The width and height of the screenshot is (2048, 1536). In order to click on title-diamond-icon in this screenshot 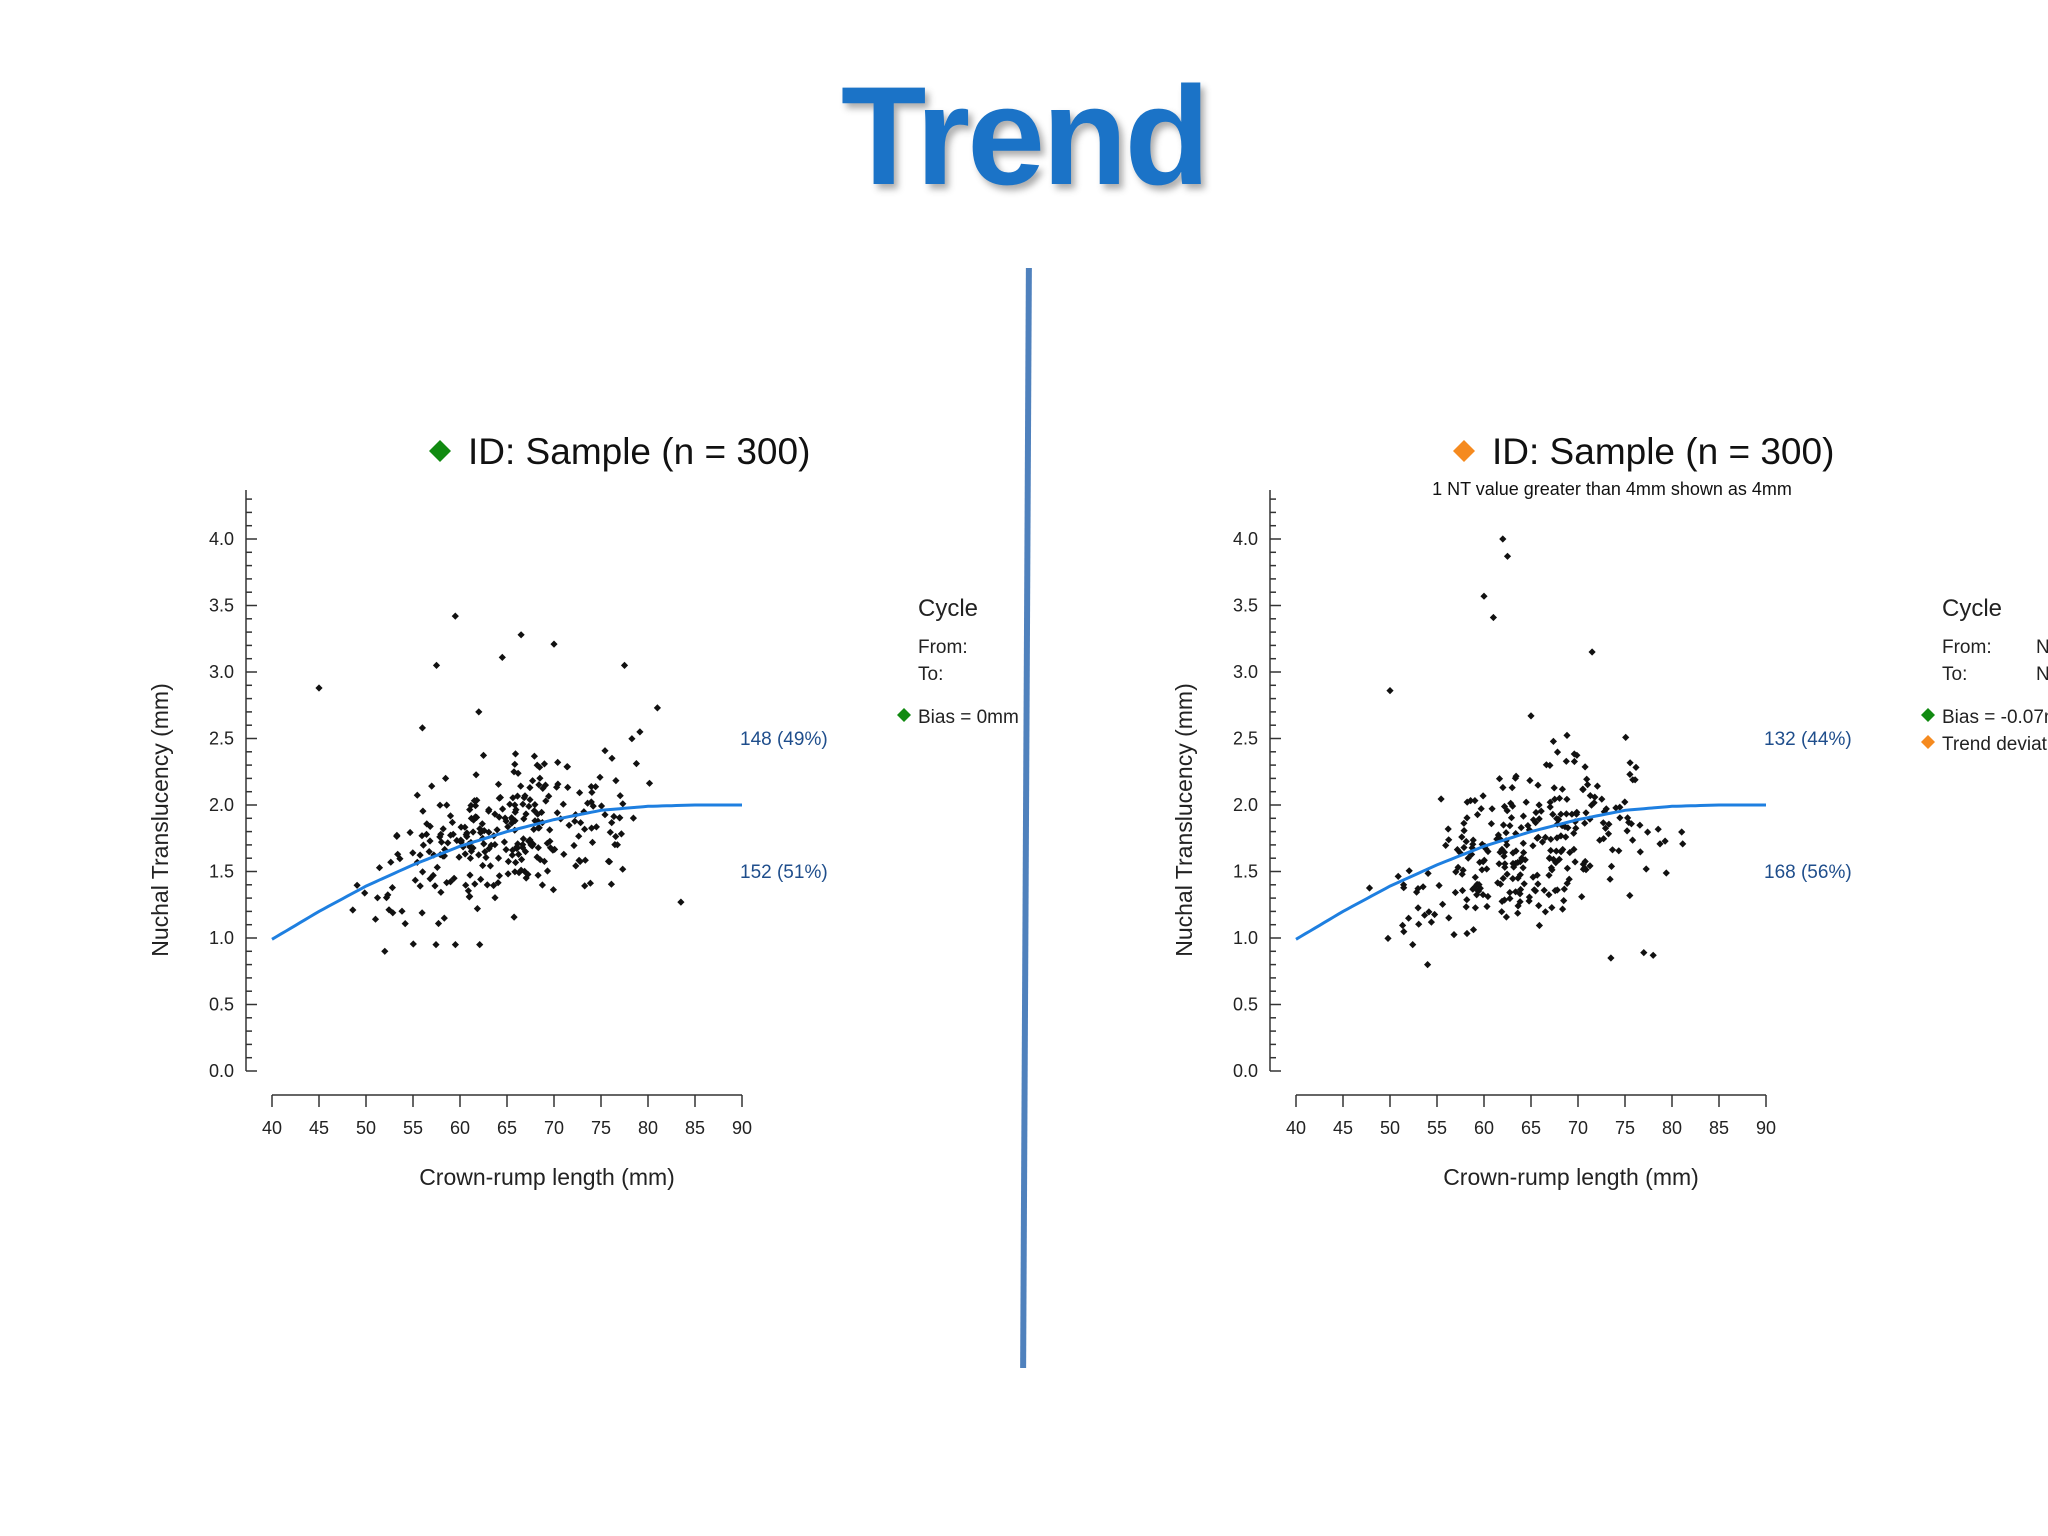, I will do `click(440, 451)`.